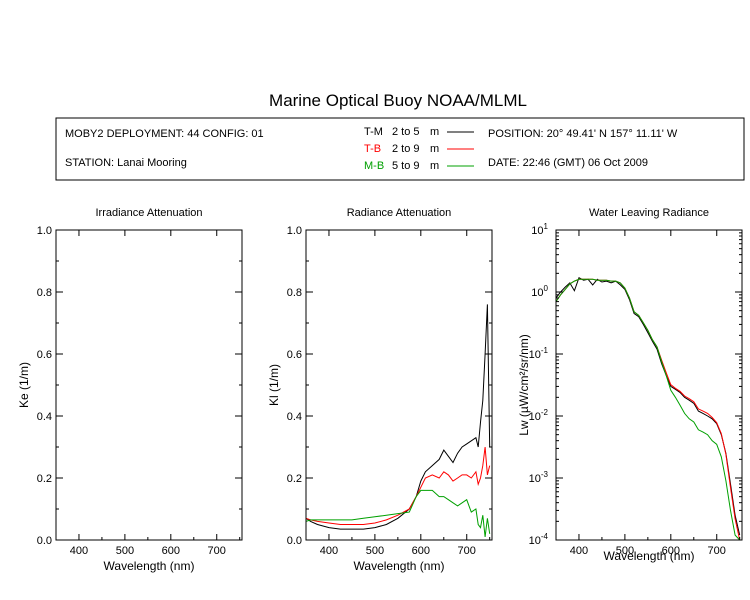  What do you see at coordinates (406, 132) in the screenshot?
I see `legend-range: 2 to 5` at bounding box center [406, 132].